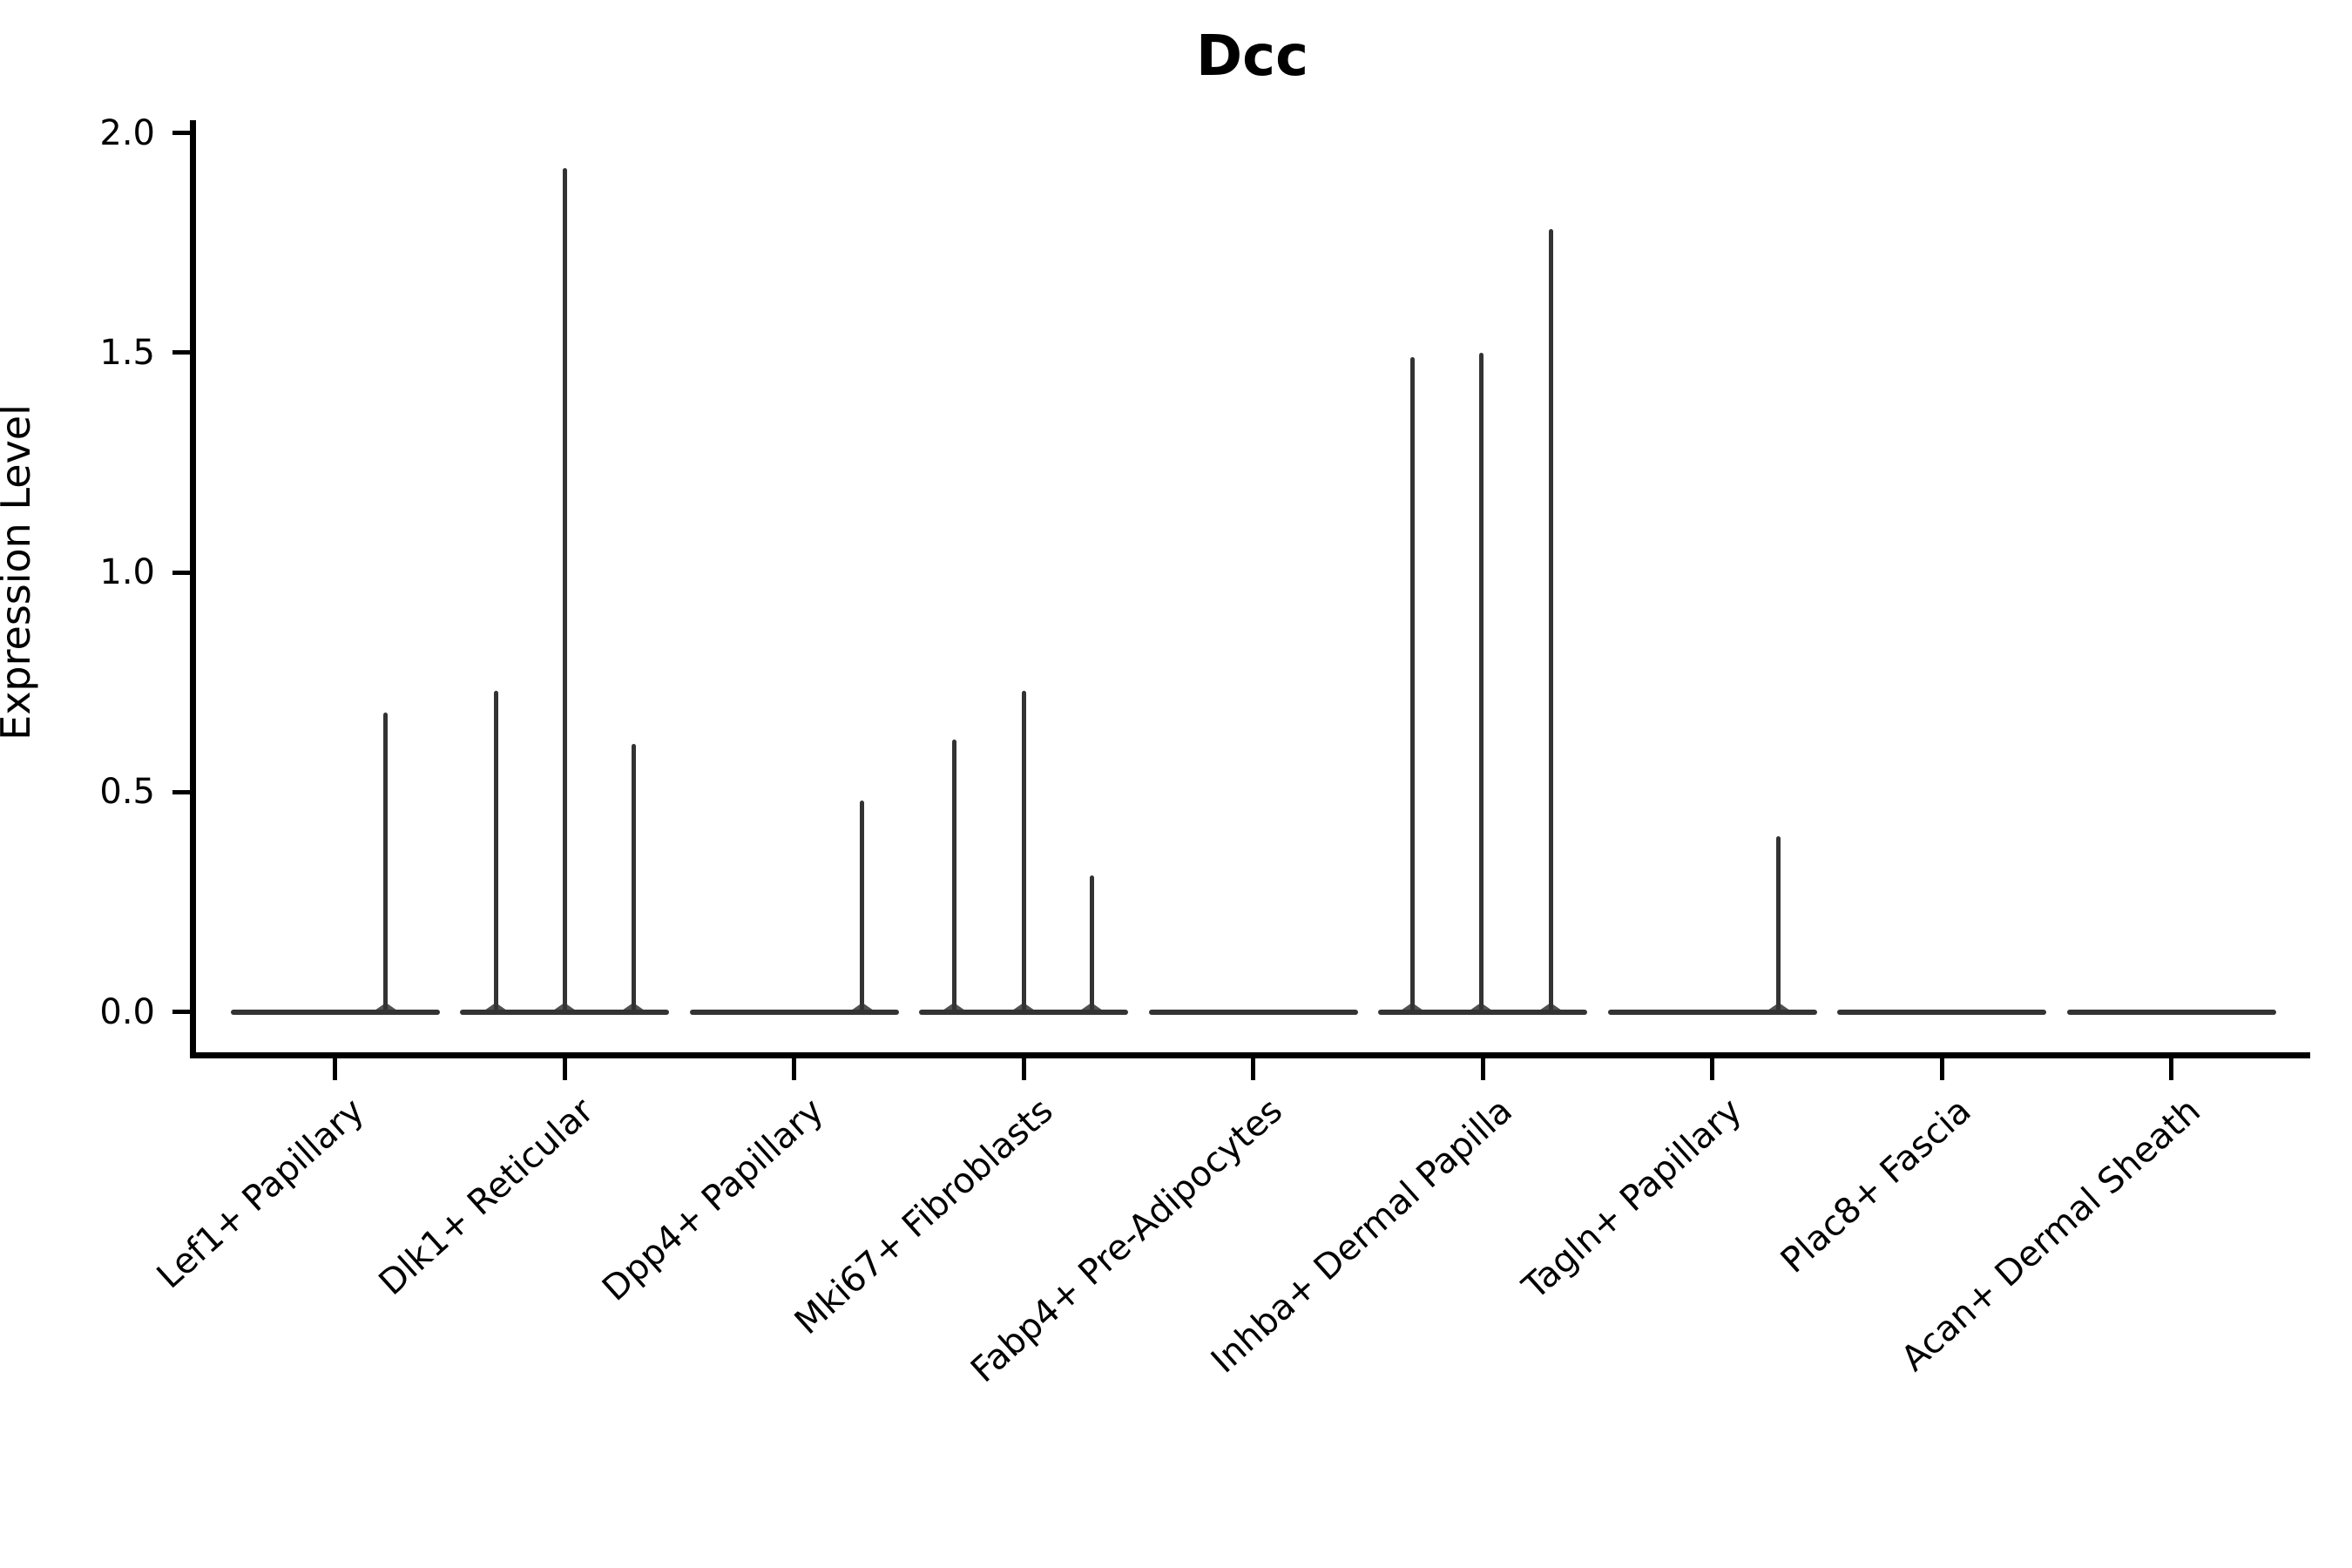  Describe the element at coordinates (127, 572) in the screenshot. I see `y-tick-label: 1.0` at that location.